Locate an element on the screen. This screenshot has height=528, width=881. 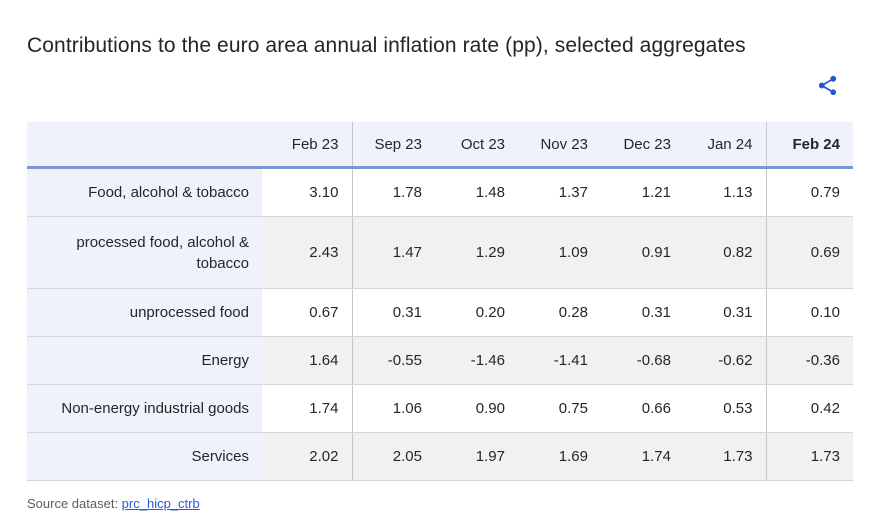
value-cell: 0.75 is located at coordinates (559, 408).